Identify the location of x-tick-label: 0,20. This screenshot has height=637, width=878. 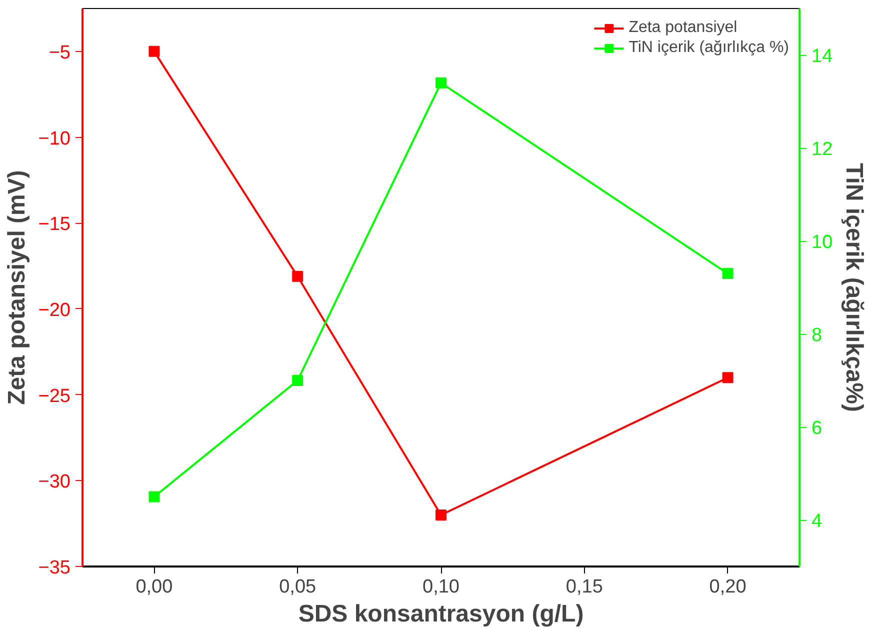
(727, 587).